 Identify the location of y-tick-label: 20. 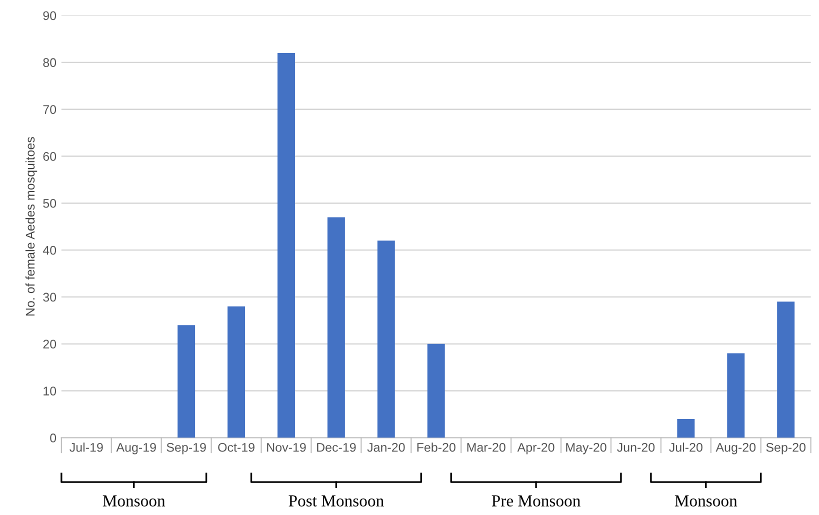
(49, 344).